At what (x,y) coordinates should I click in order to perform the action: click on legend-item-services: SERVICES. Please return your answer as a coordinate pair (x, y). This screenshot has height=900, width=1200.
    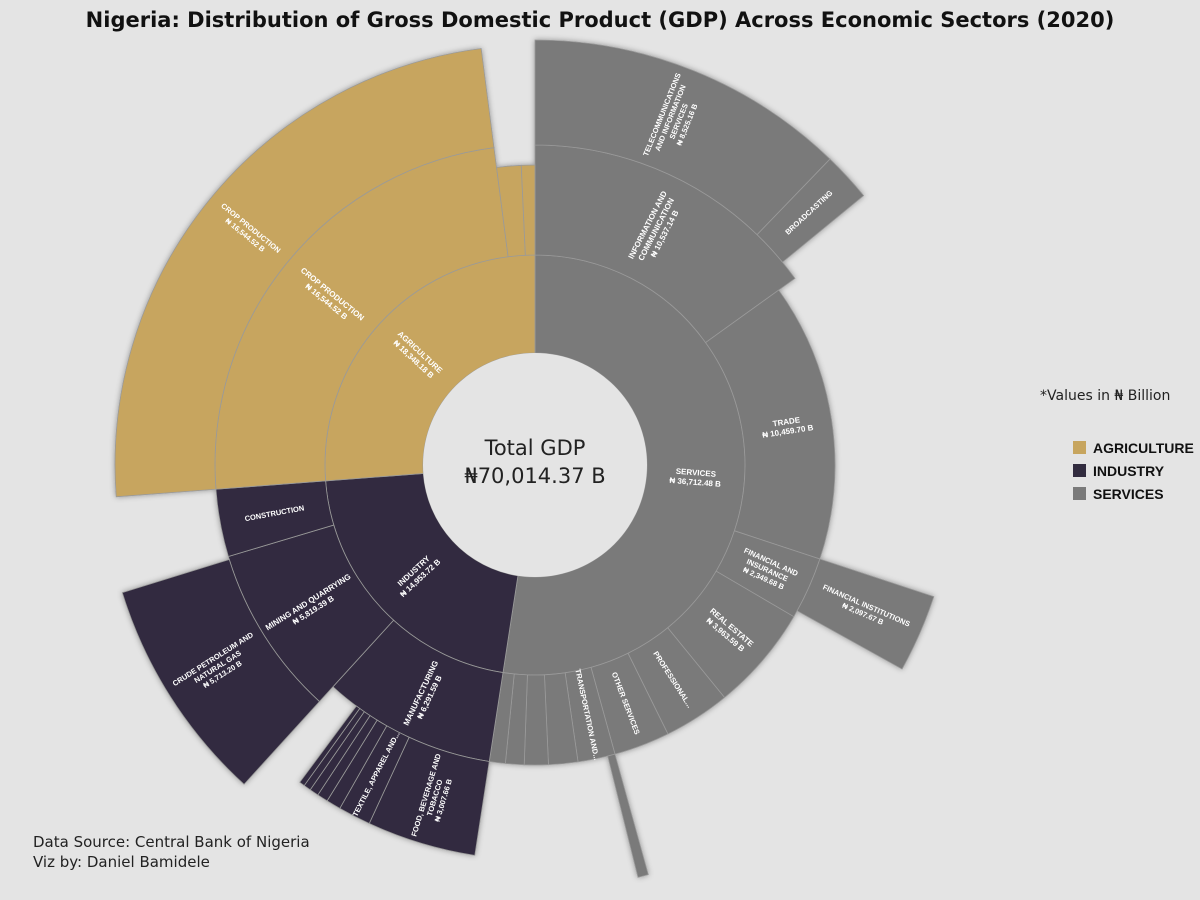
    Looking at the image, I should click on (1133, 493).